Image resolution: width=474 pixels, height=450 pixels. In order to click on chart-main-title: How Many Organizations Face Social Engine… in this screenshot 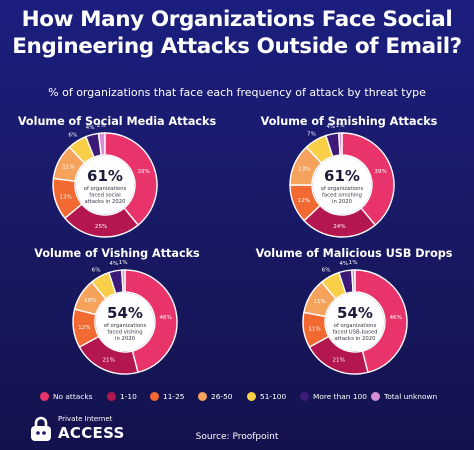, I will do `click(237, 33)`.